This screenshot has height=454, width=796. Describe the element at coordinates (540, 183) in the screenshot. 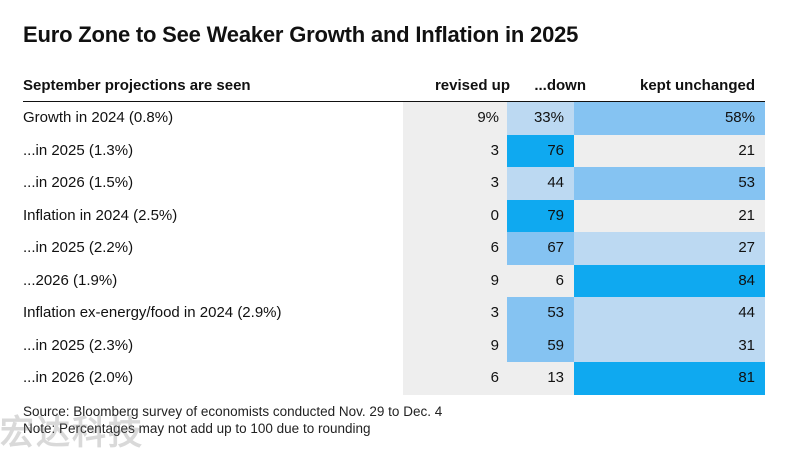

I see `cell-revised-down: 44` at that location.